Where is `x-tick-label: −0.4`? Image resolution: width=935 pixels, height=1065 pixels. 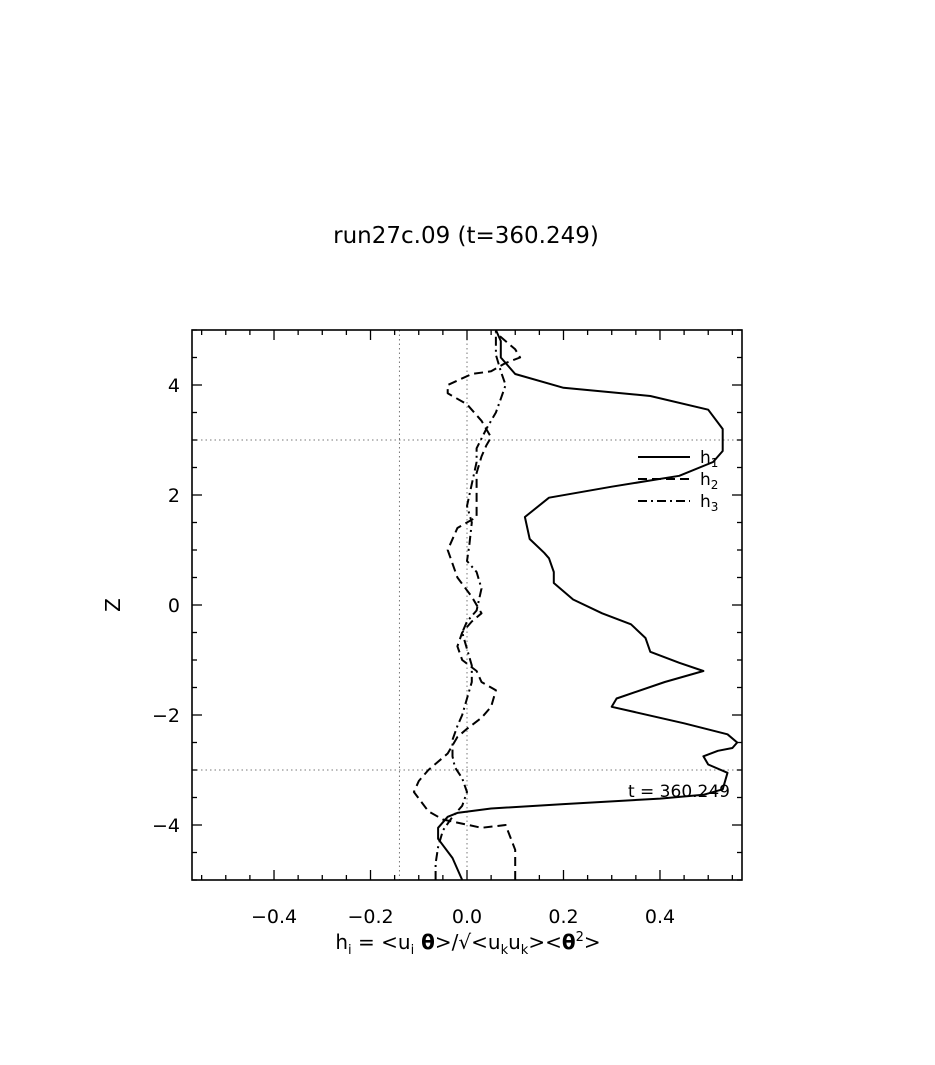
x-tick-label: −0.4 is located at coordinates (274, 917).